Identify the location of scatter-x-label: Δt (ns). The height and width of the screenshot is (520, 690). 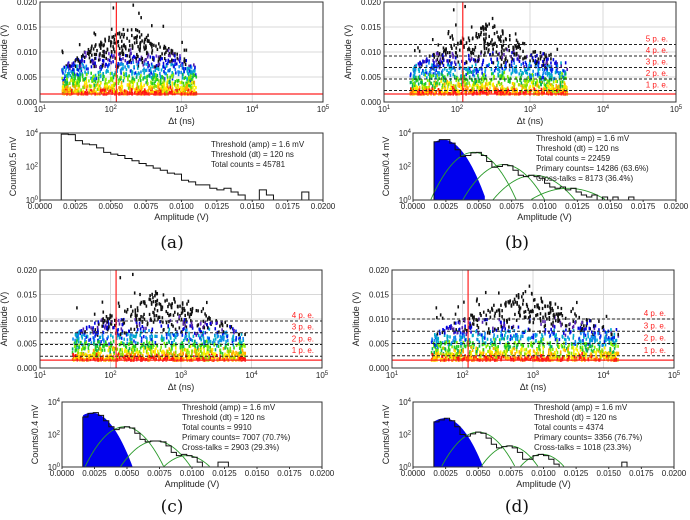
(181, 121).